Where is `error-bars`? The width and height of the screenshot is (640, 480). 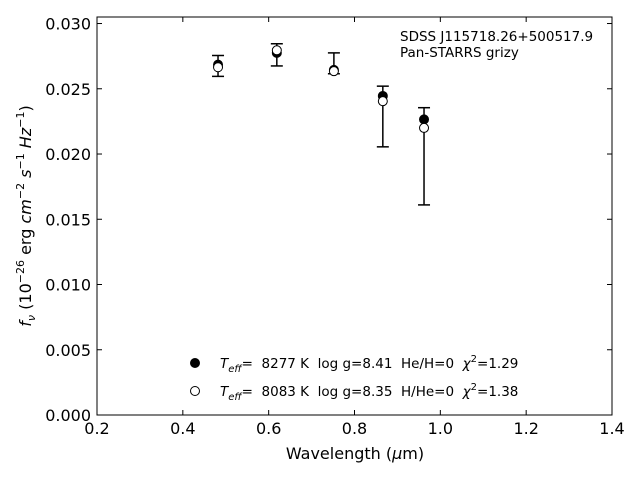 error-bars is located at coordinates (321, 124).